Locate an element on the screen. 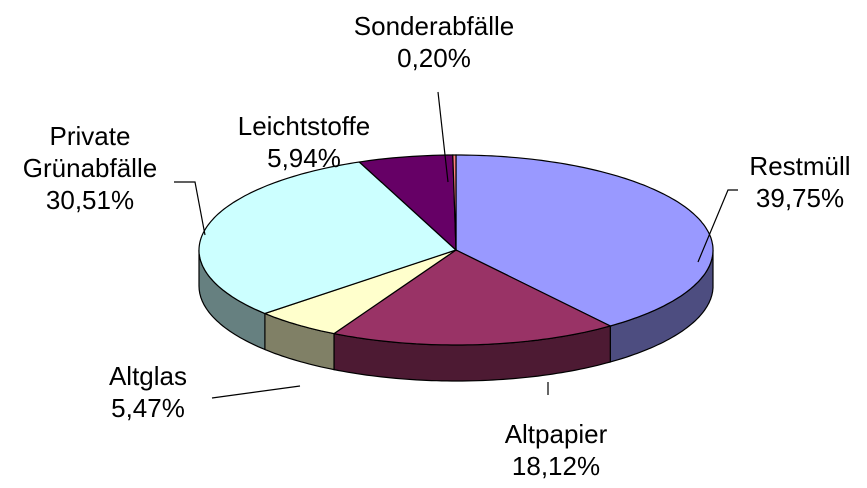 The image size is (867, 488). value-label: 5,47% is located at coordinates (148, 408).